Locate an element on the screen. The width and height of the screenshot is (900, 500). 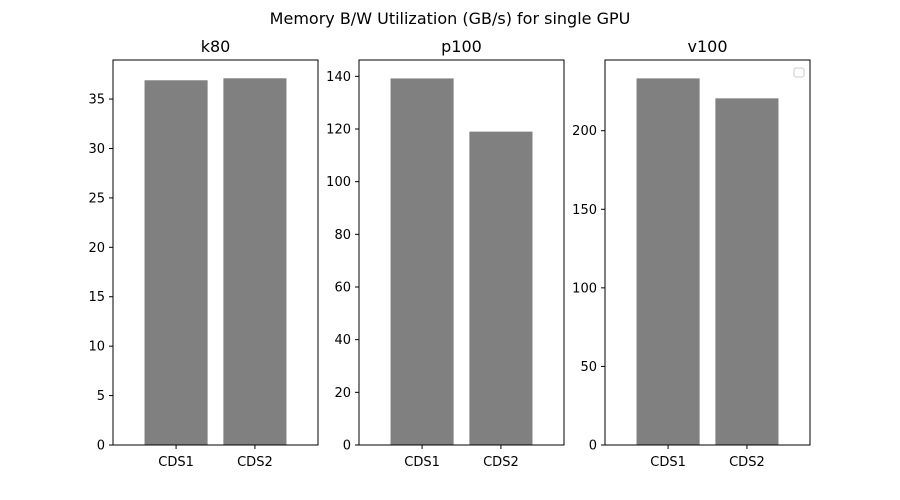
y-tick-label: 40 is located at coordinates (342, 340).